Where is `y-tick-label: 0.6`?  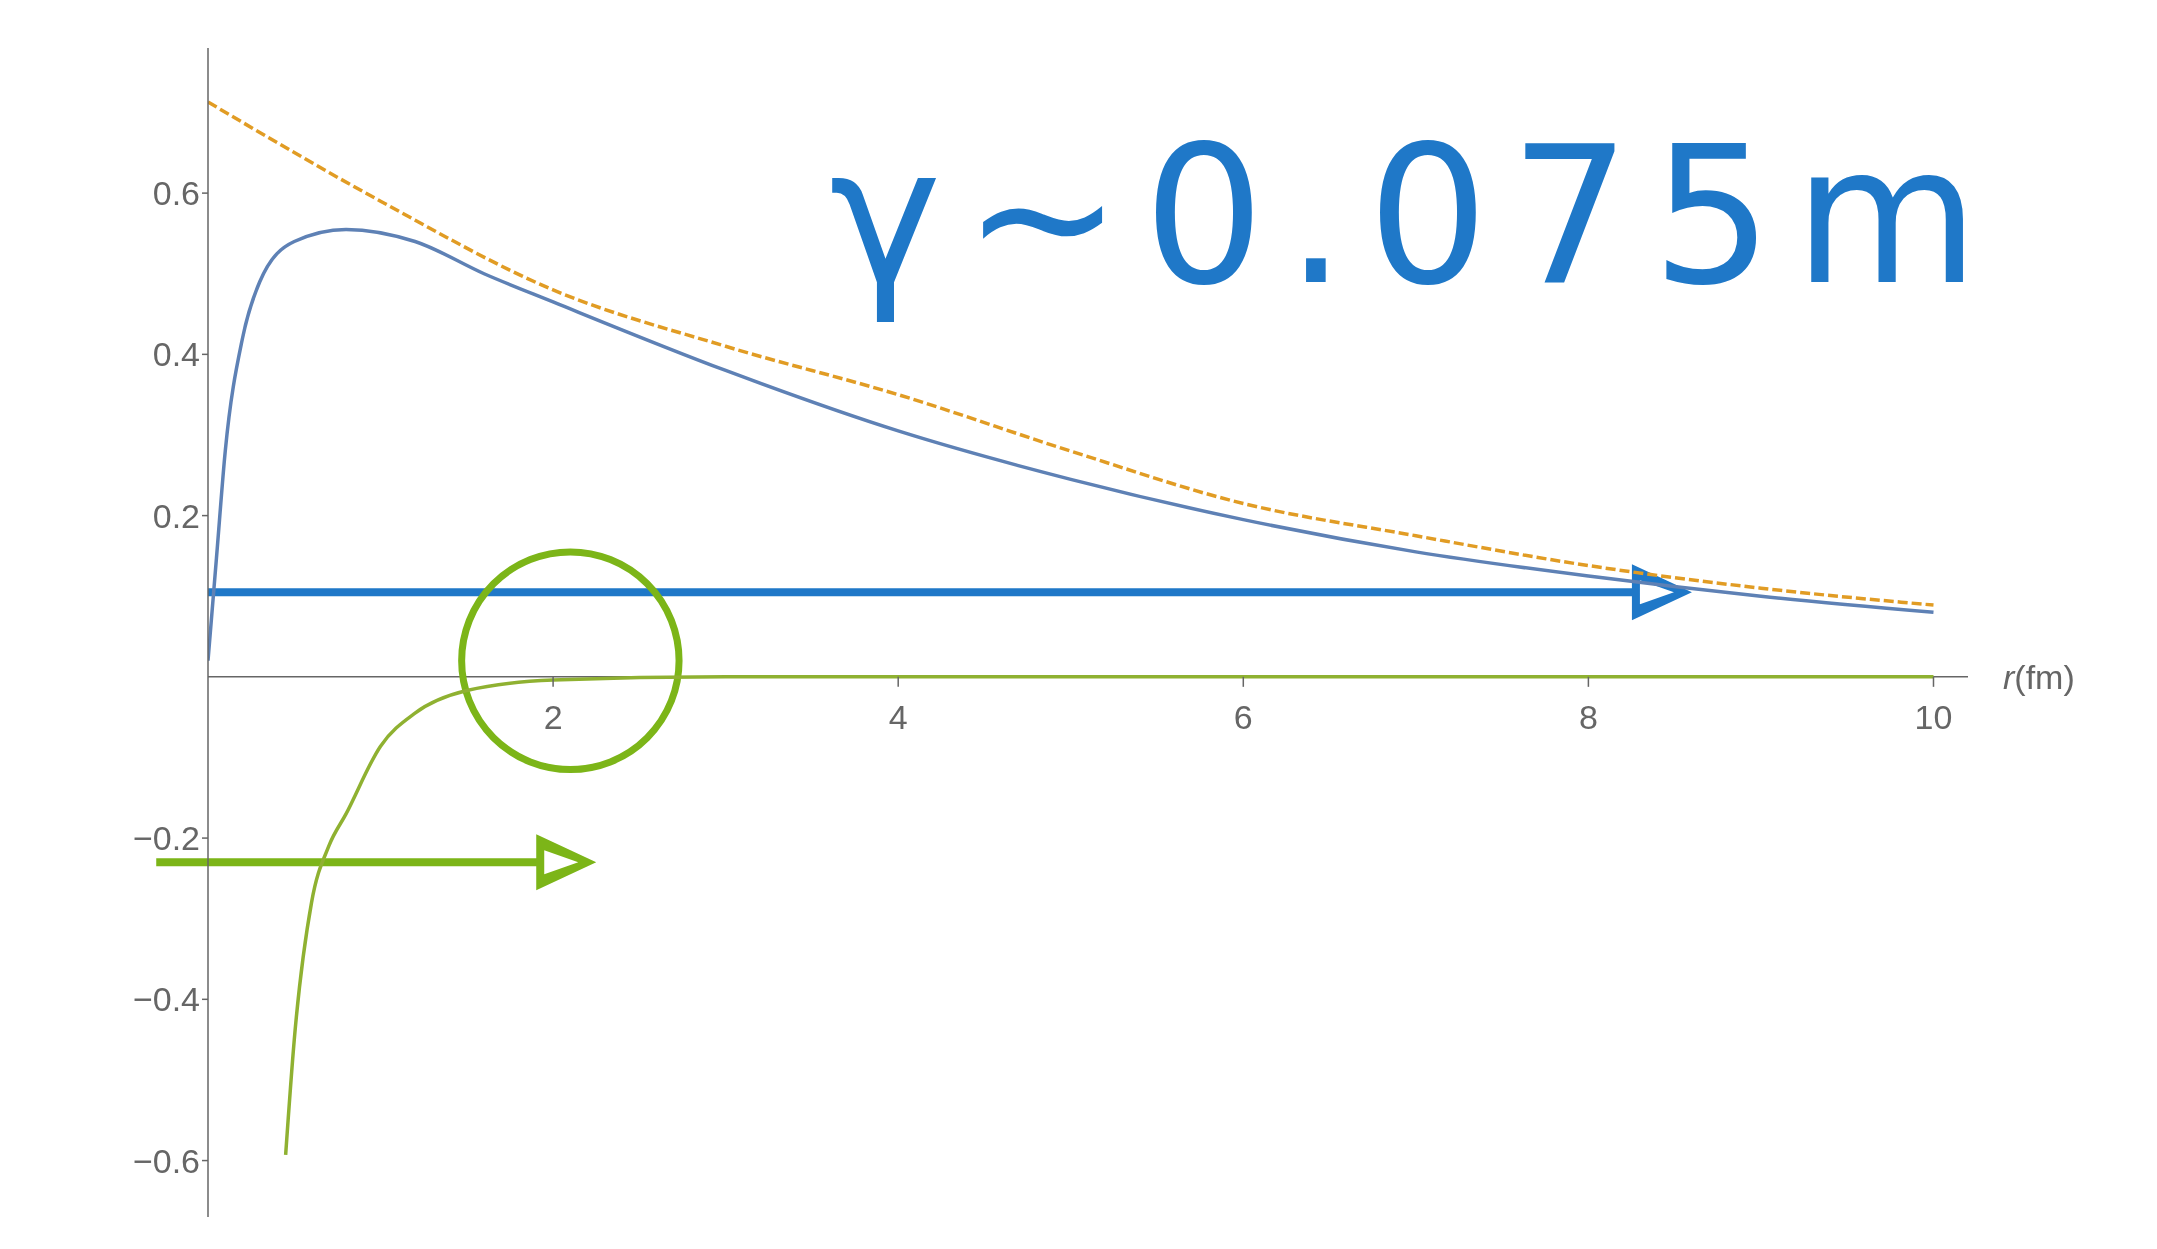
y-tick-label: 0.6 is located at coordinates (176, 193).